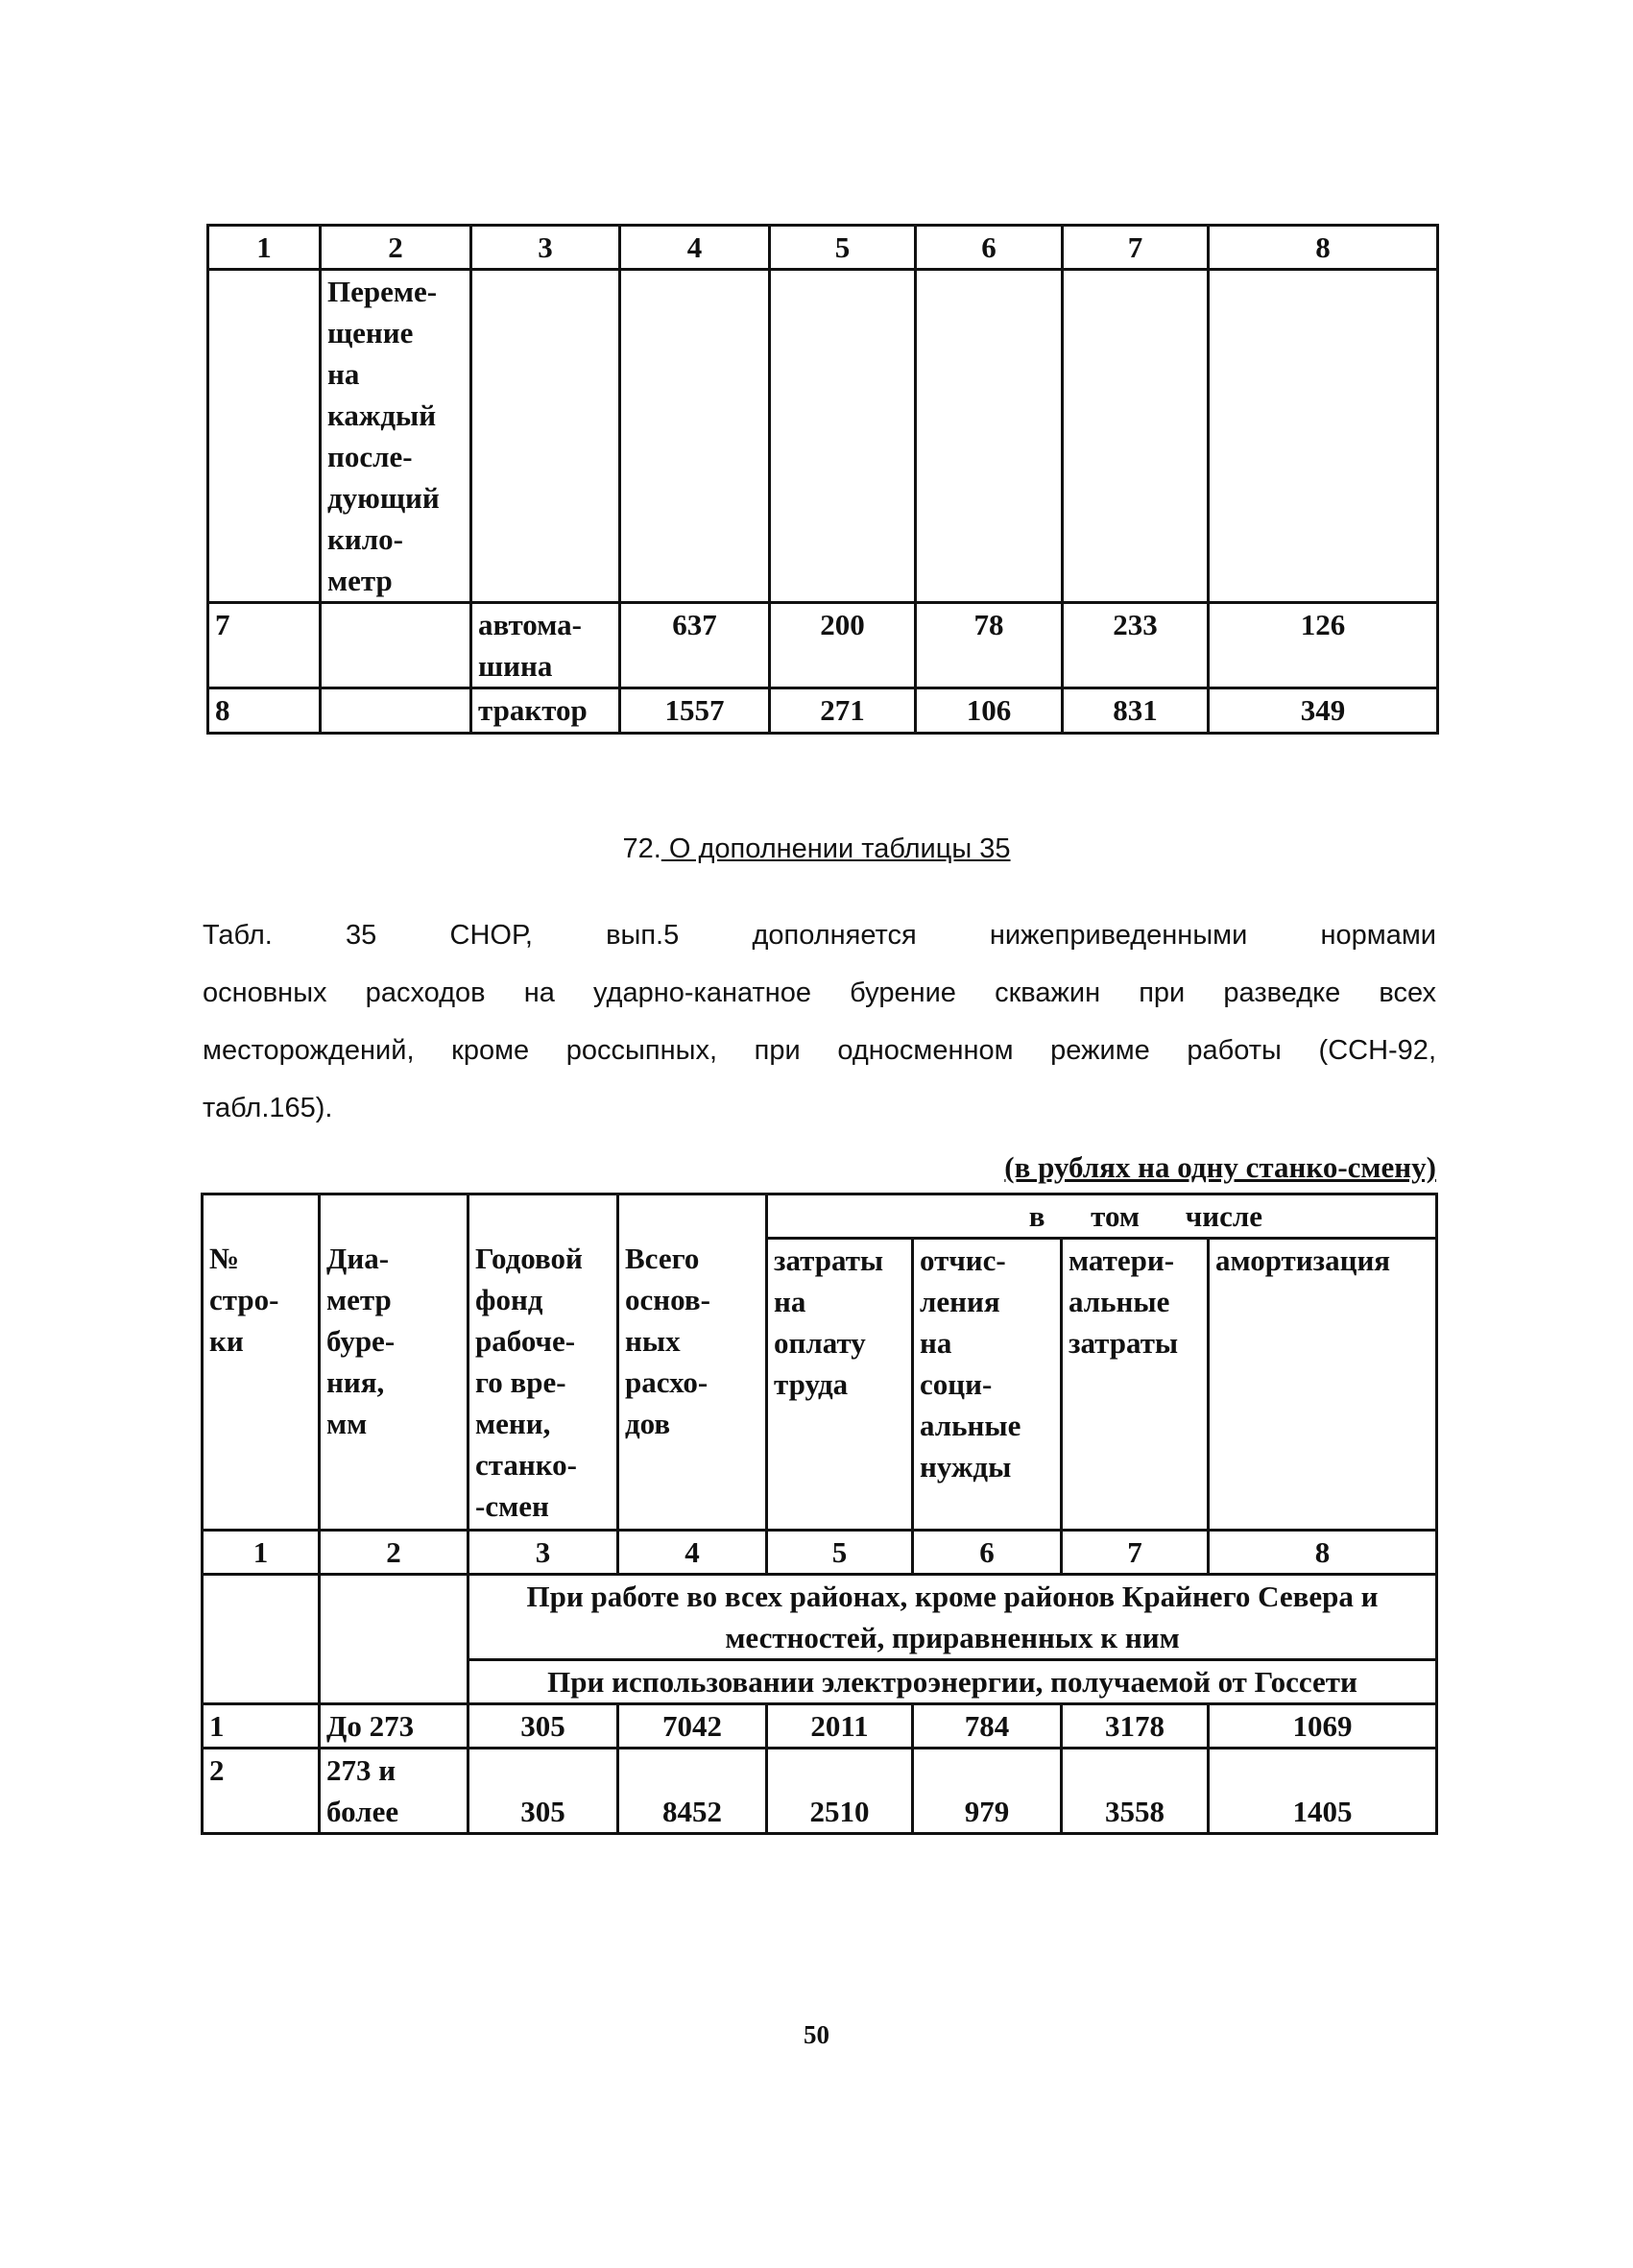  I want to click on table-cell: 3178, so click(1135, 1726).